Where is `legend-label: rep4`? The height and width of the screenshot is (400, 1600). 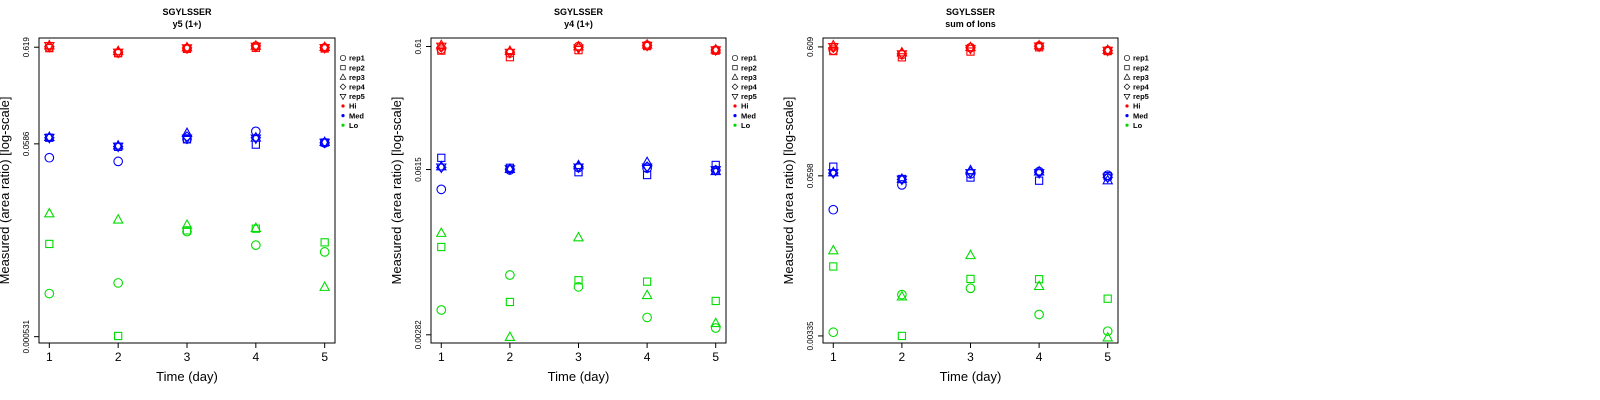 legend-label: rep4 is located at coordinates (1141, 87).